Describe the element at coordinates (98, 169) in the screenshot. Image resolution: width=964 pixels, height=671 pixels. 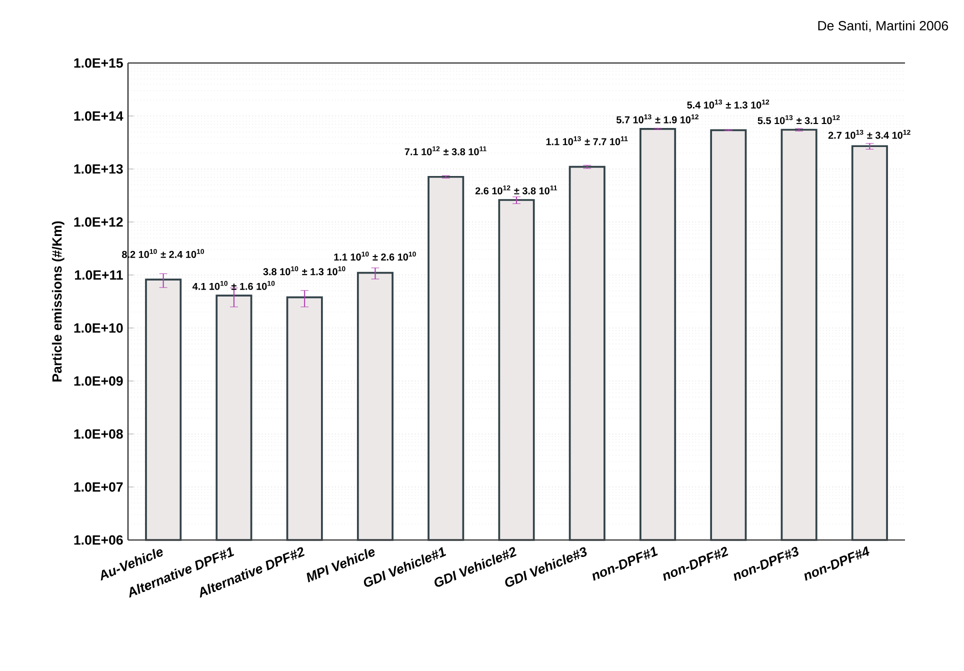
I see `y-tick-label: 1.0E+13` at that location.